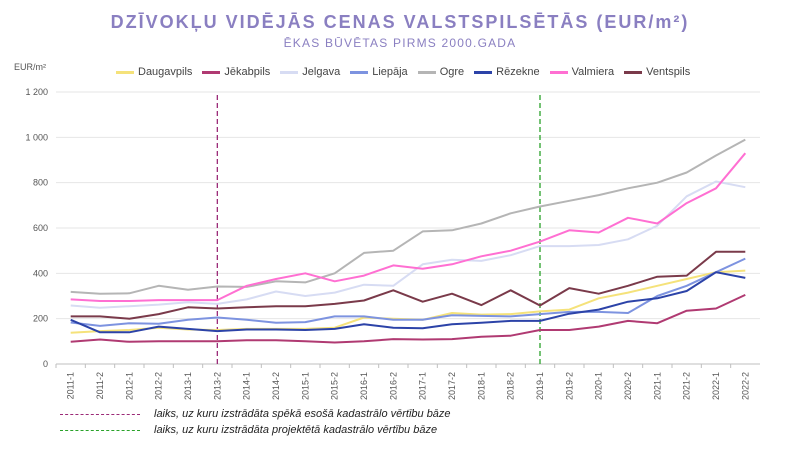 This screenshot has height=450, width=800. I want to click on legend-item: Ogre, so click(441, 72).